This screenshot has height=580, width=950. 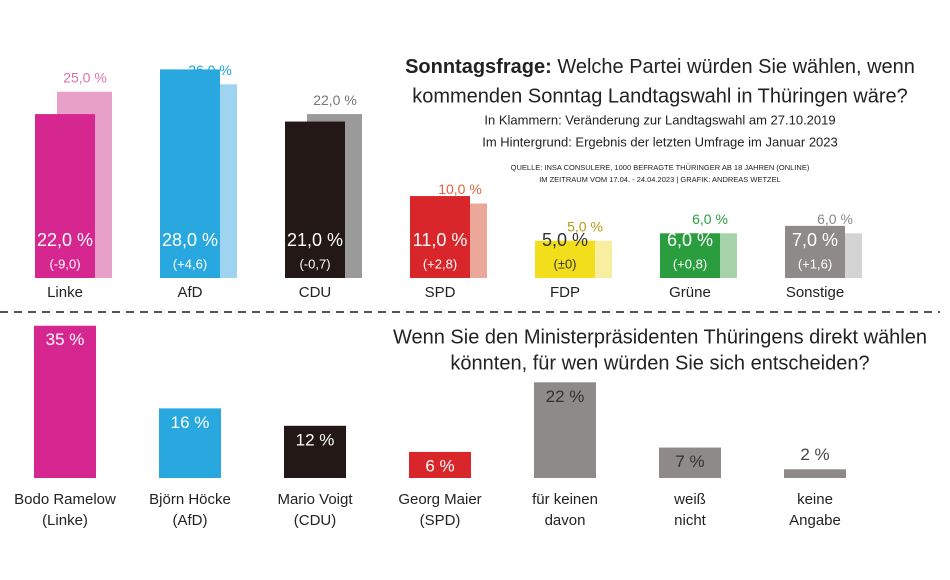 What do you see at coordinates (814, 454) in the screenshot?
I see `value-label: 2 %` at bounding box center [814, 454].